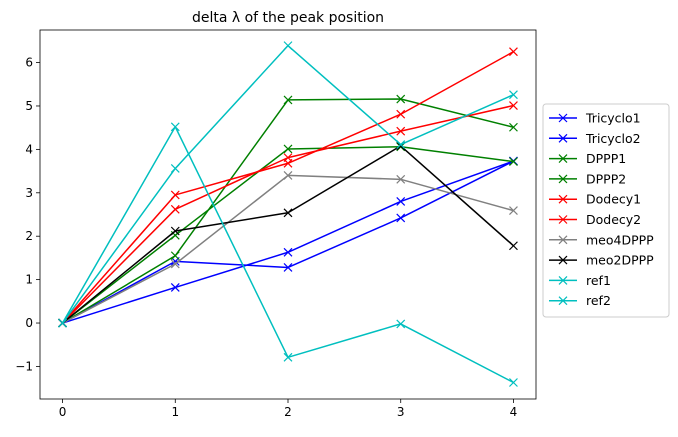 The width and height of the screenshot is (678, 437). What do you see at coordinates (613, 138) in the screenshot?
I see `legend-label: Tricyclo2` at bounding box center [613, 138].